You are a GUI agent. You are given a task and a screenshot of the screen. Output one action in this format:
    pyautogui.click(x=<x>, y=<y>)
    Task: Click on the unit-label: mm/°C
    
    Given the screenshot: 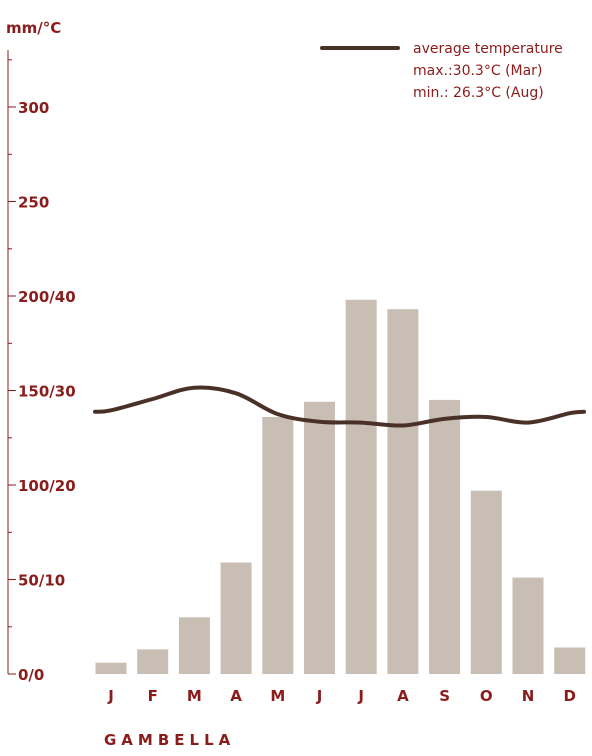 What is the action you would take?
    pyautogui.click(x=33, y=28)
    